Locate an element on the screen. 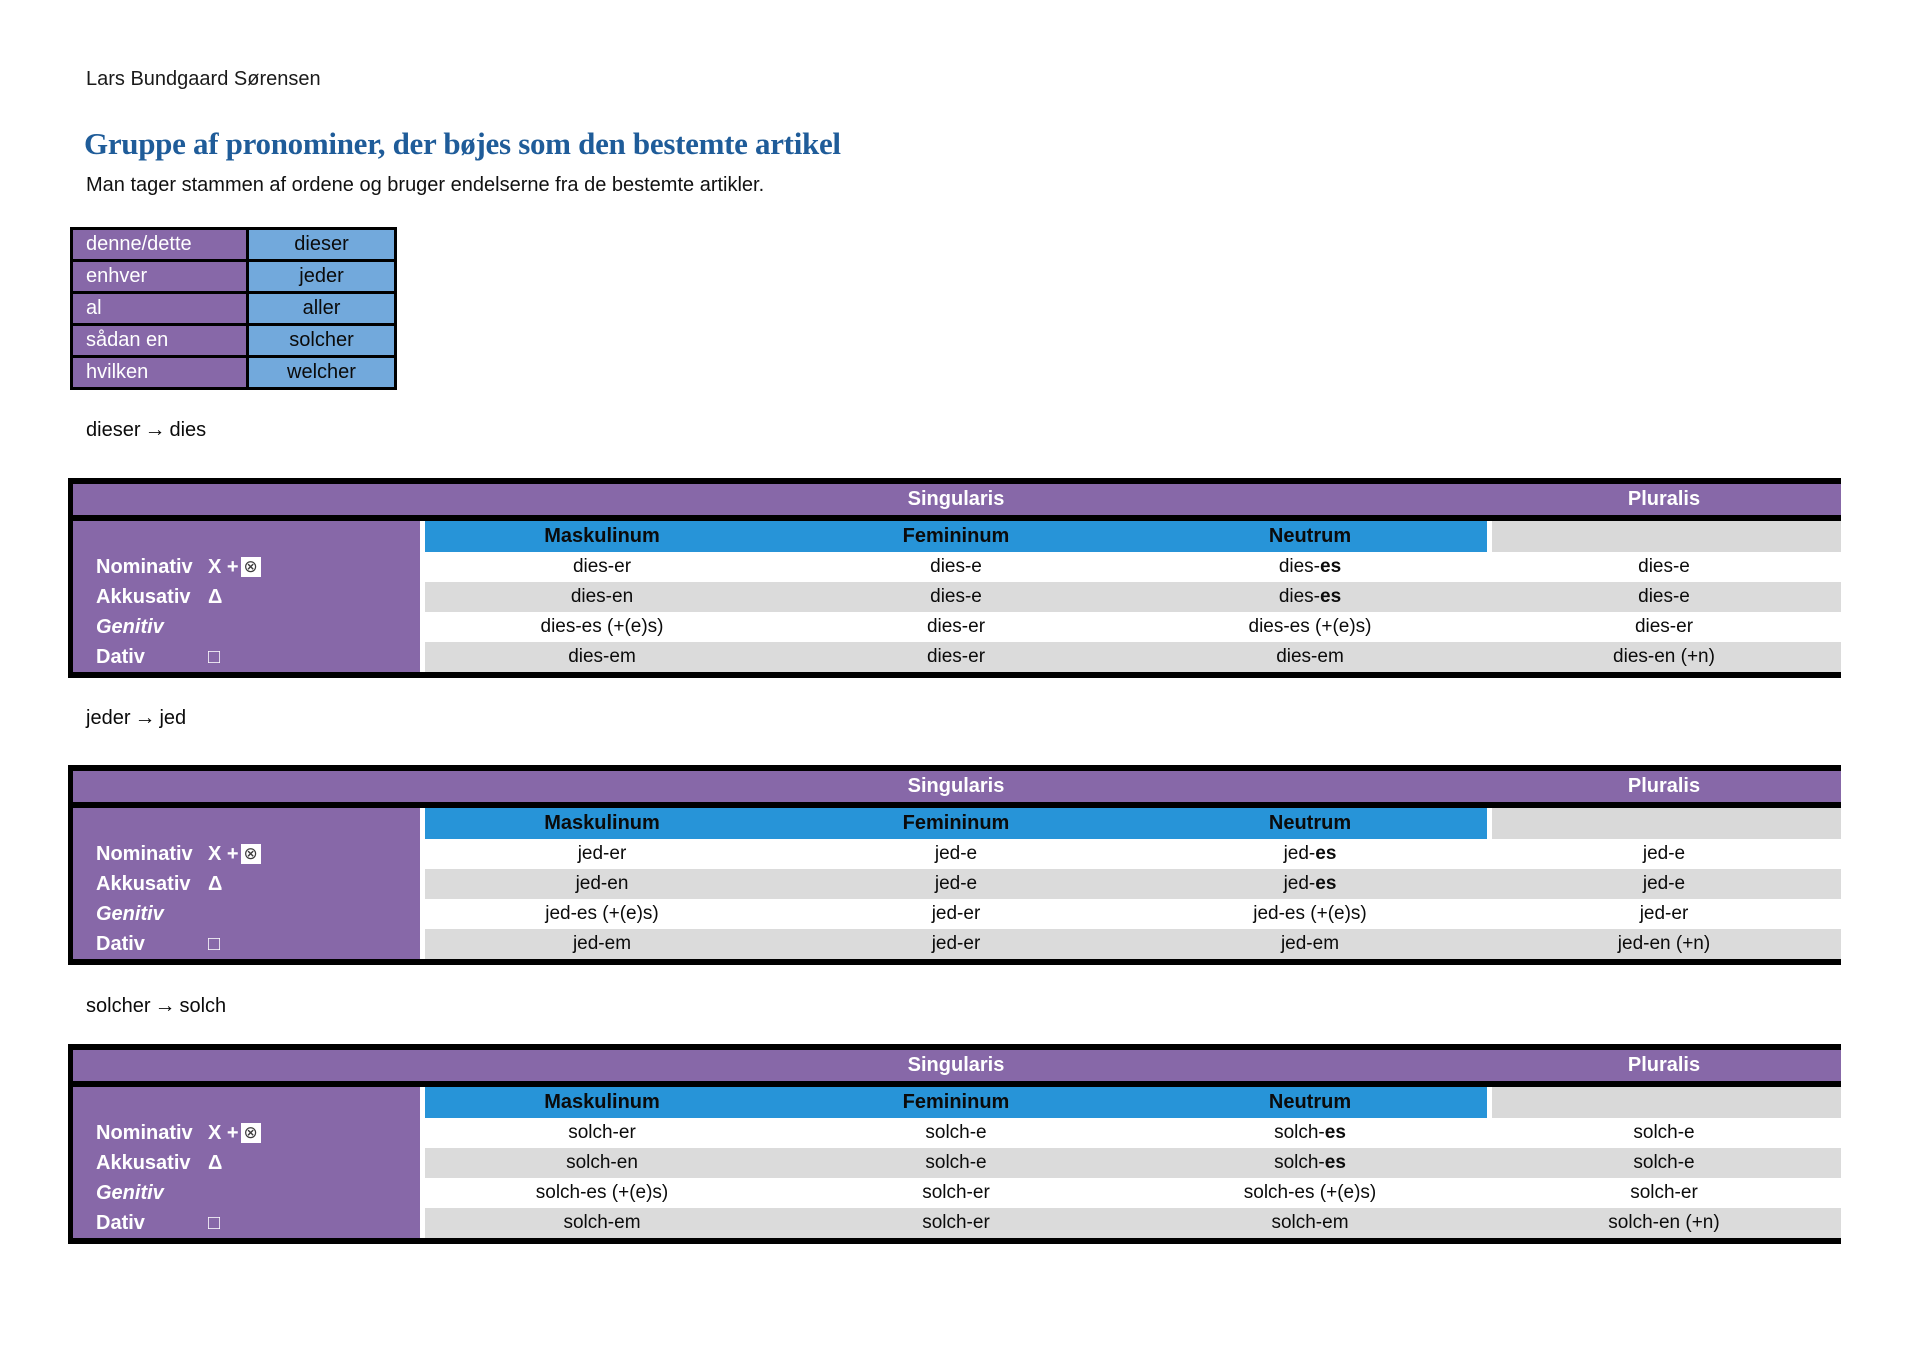 This screenshot has height=1358, width=1920. declension-data-row: dies-en dies-e dies-es dies-e is located at coordinates (1133, 597).